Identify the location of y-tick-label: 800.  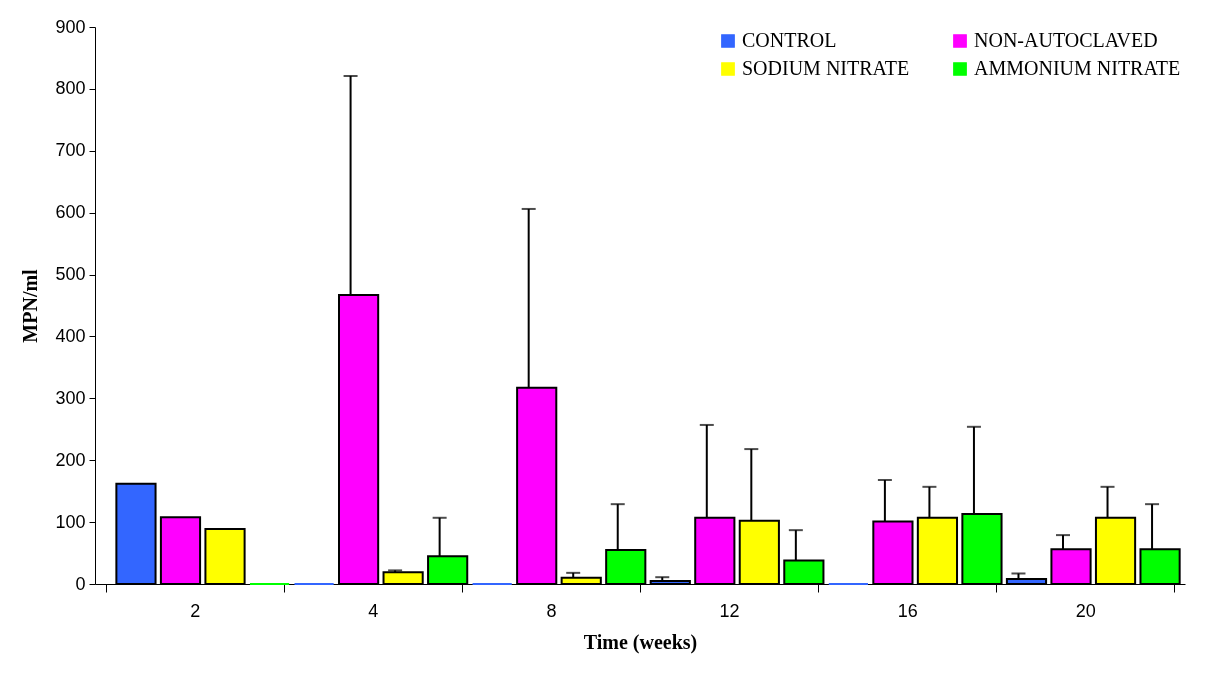
(70, 88).